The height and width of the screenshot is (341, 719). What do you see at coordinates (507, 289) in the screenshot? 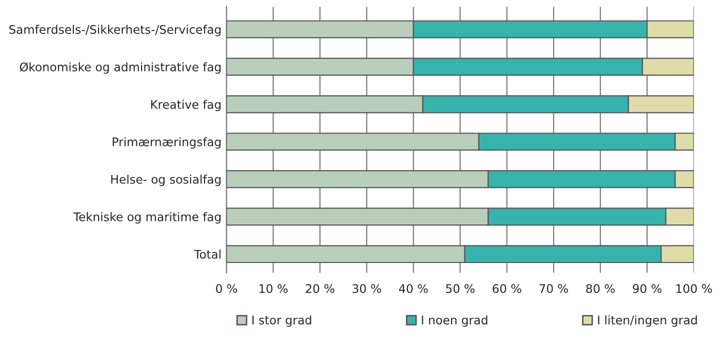
I see `x-tick-label: 60 %` at bounding box center [507, 289].